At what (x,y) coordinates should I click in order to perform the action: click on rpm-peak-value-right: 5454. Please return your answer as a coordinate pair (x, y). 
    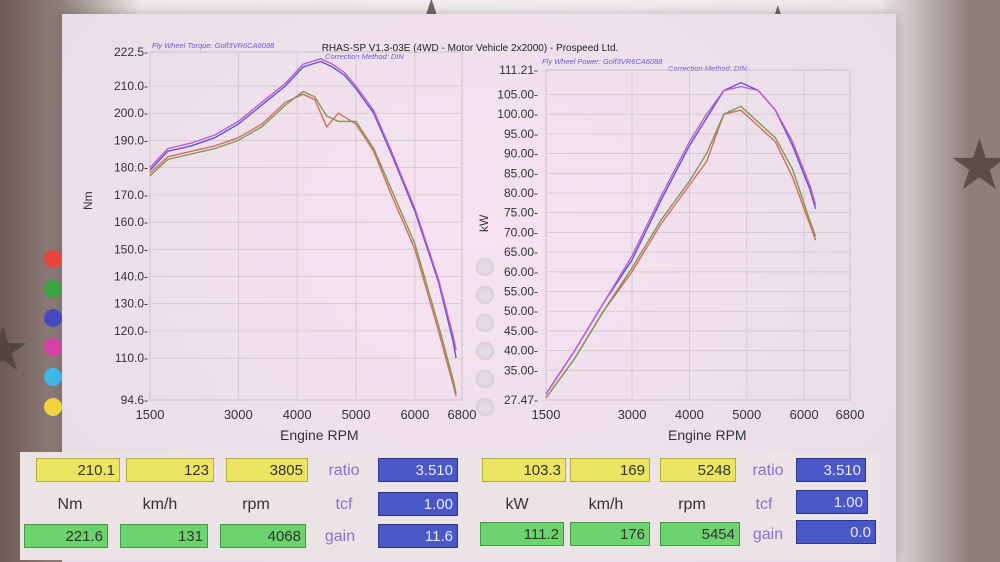
    Looking at the image, I should click on (700, 534).